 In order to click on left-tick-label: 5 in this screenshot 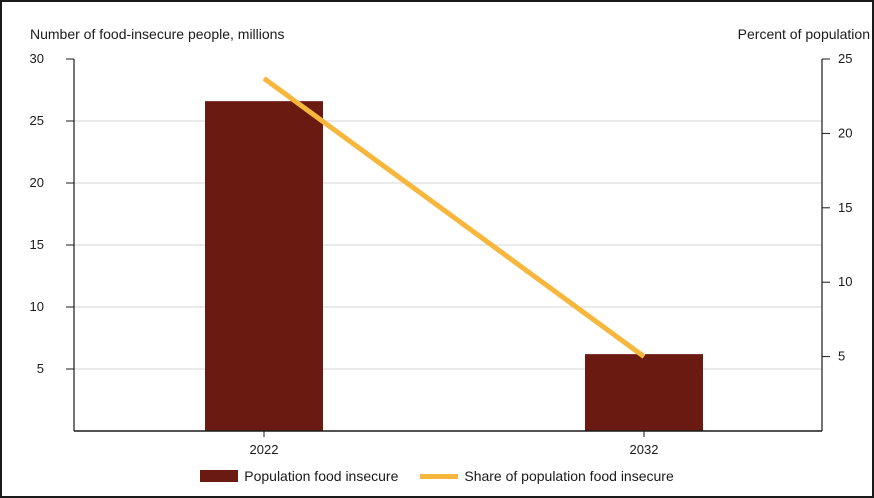, I will do `click(40, 368)`.